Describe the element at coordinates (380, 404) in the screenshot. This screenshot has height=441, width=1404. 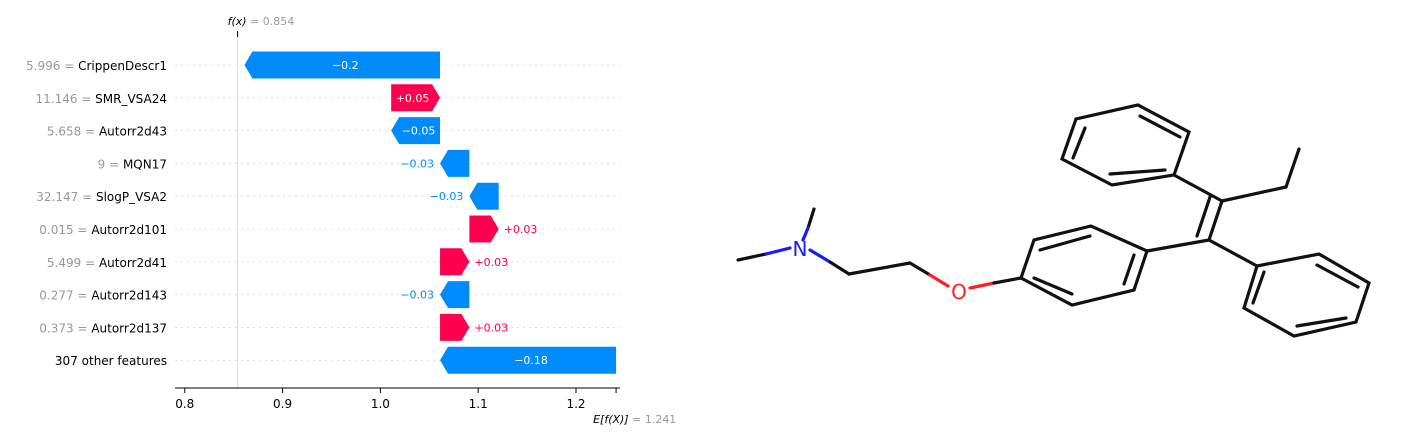
I see `x-tick-label: 1.0` at that location.